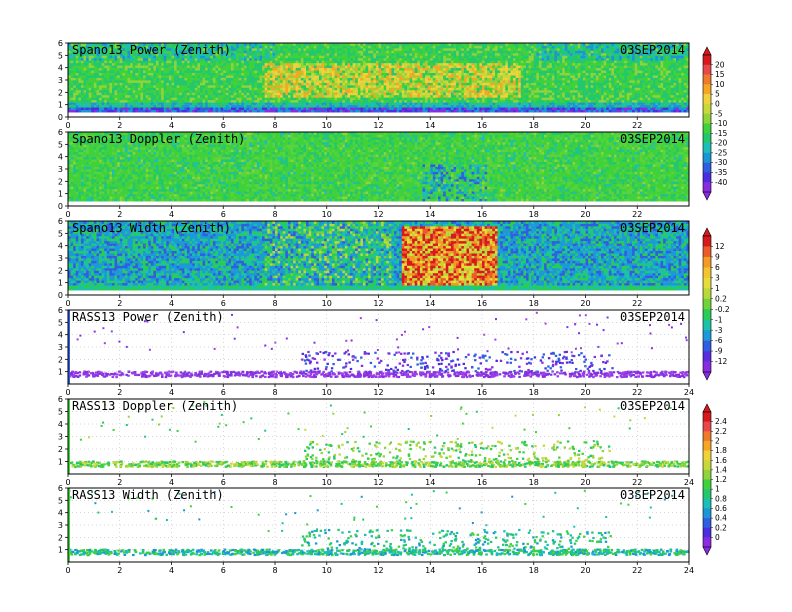  Describe the element at coordinates (720, 74) in the screenshot. I see `colorbar-label: 15` at that location.